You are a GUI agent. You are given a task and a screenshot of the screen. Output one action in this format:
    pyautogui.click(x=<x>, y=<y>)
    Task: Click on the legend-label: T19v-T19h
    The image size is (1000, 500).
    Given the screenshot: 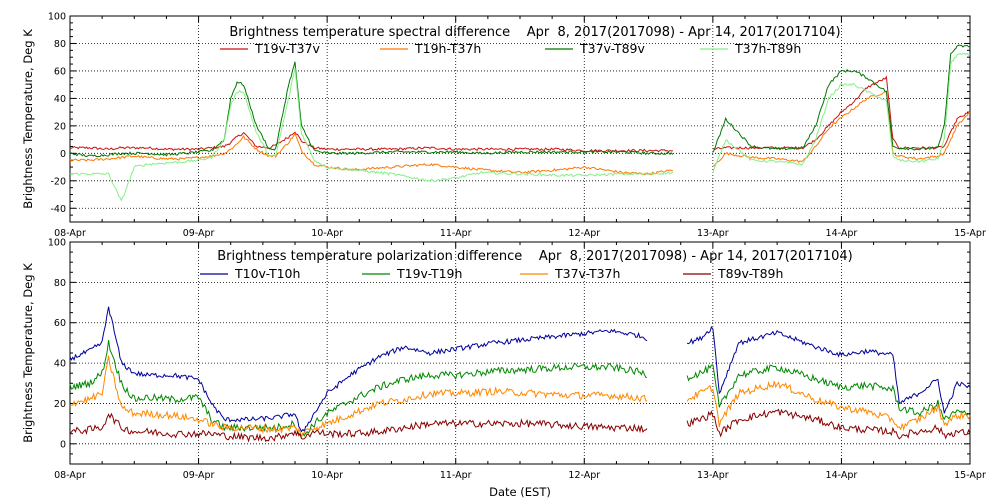 What is the action you would take?
    pyautogui.click(x=429, y=273)
    